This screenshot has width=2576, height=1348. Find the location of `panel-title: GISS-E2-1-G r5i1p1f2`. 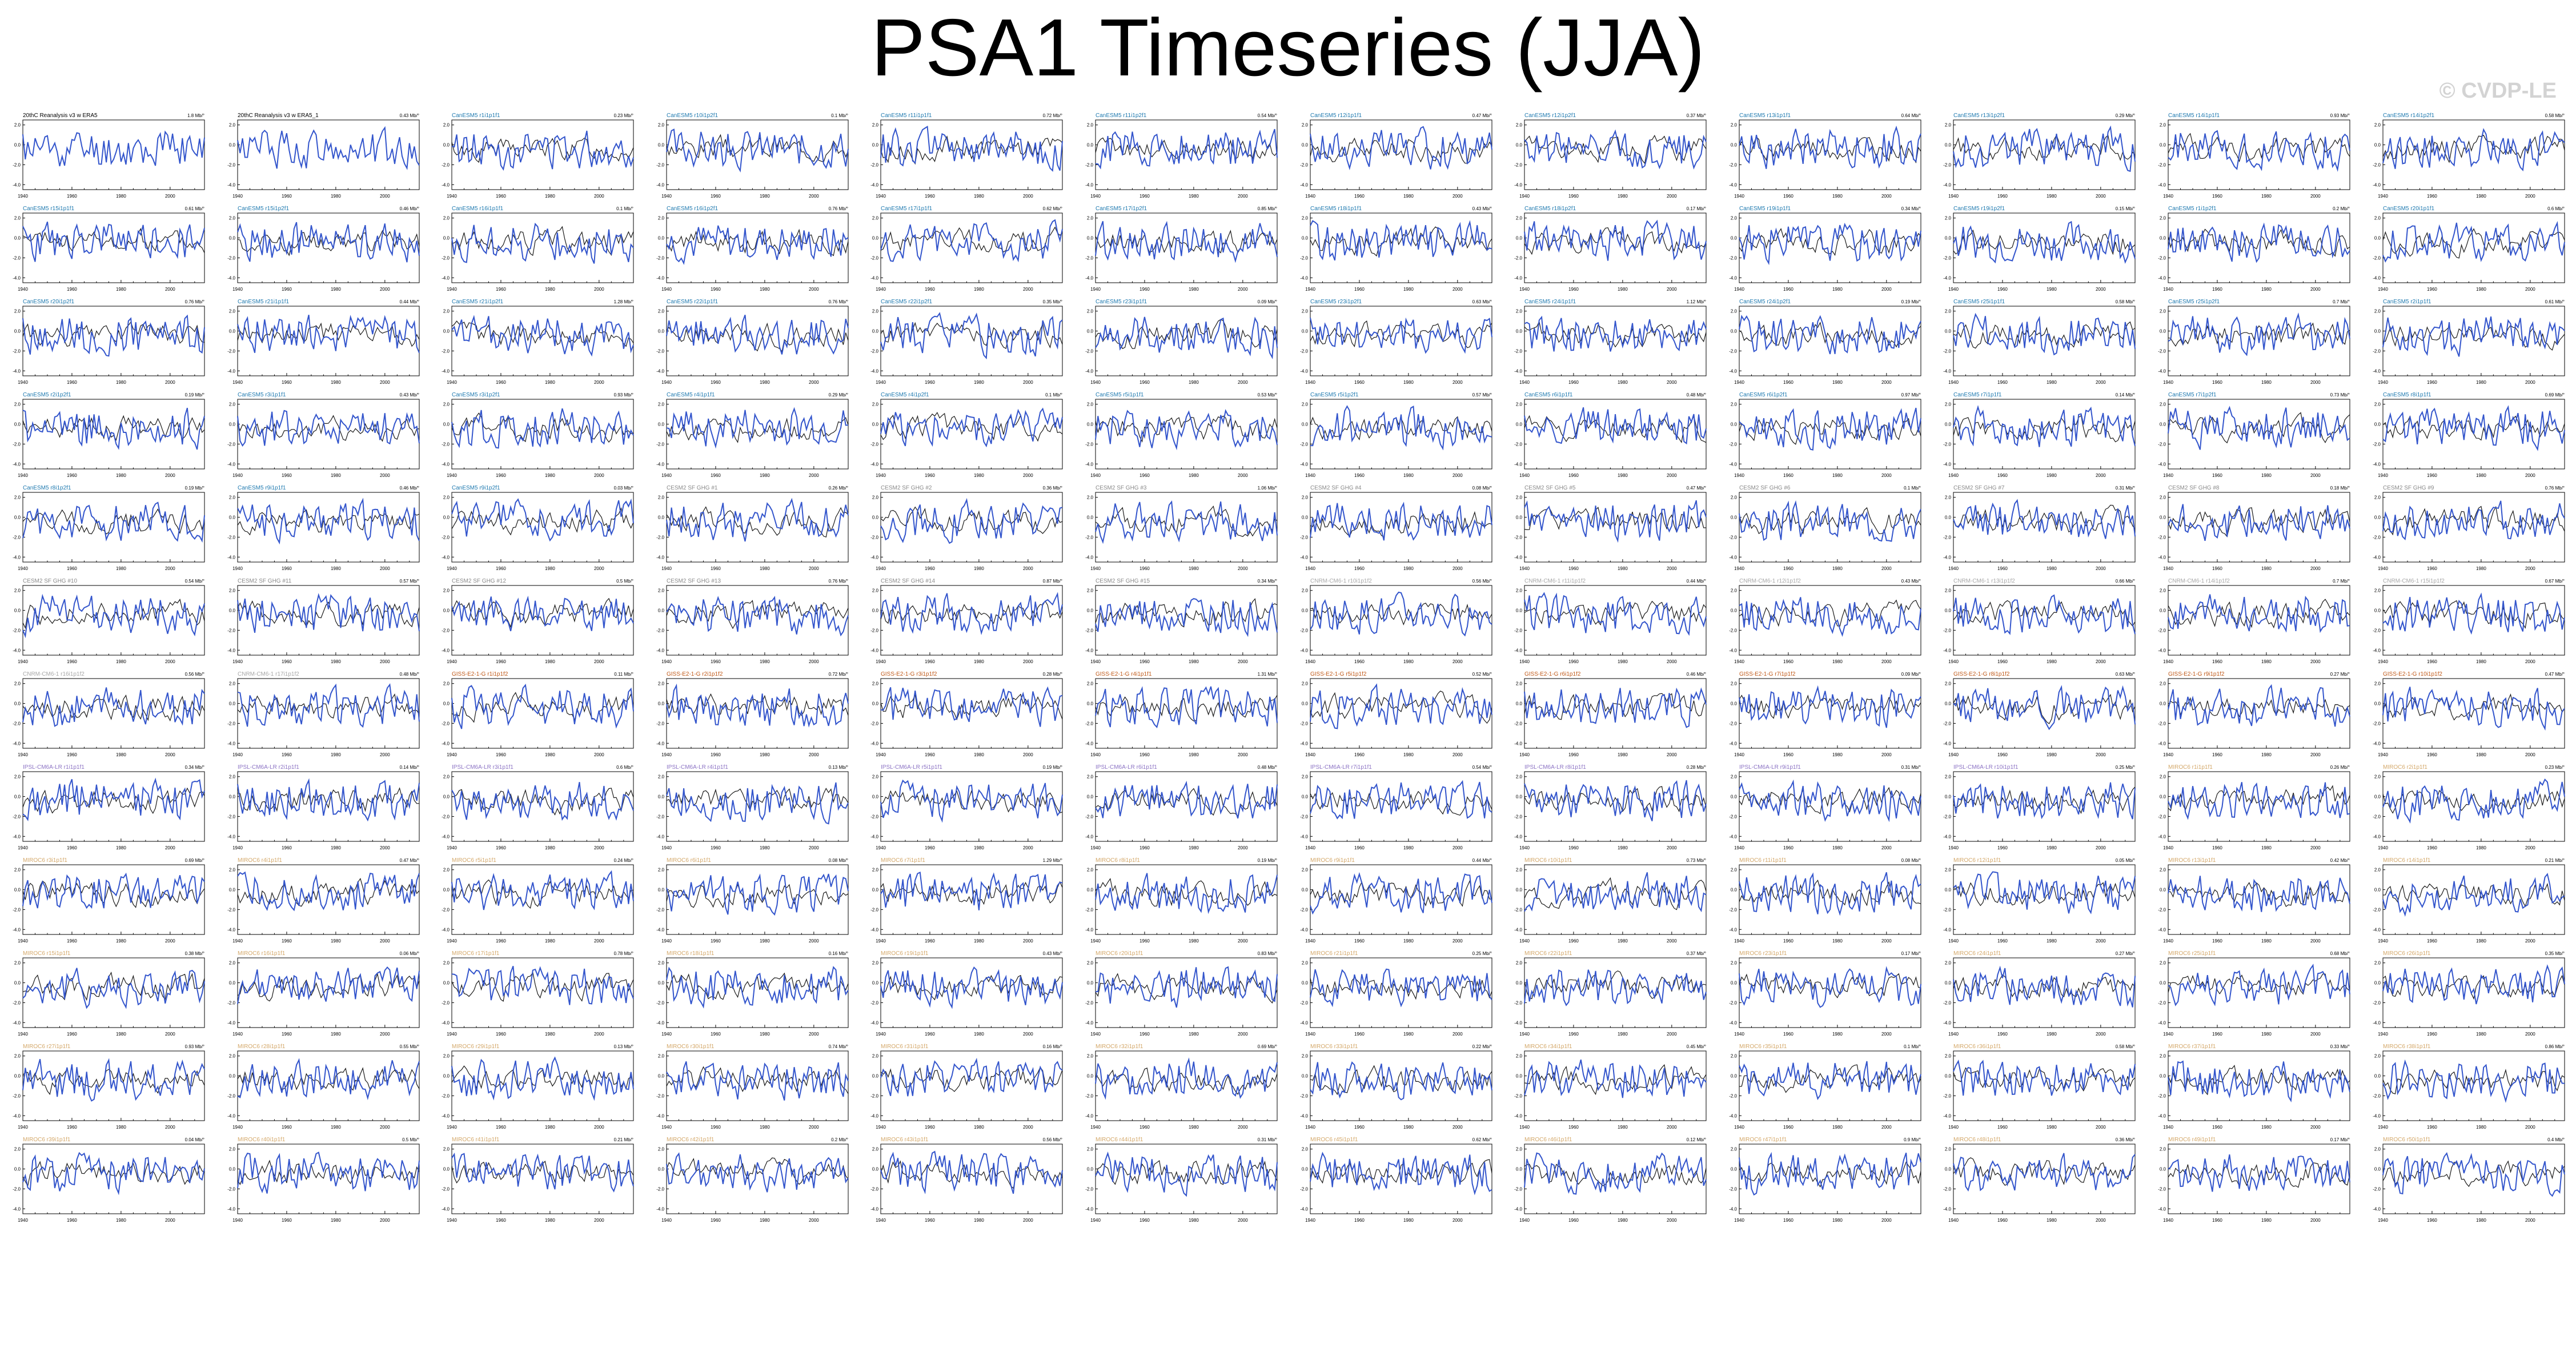

panel-title: GISS-E2-1-G r5i1p1f2 is located at coordinates (1338, 674).